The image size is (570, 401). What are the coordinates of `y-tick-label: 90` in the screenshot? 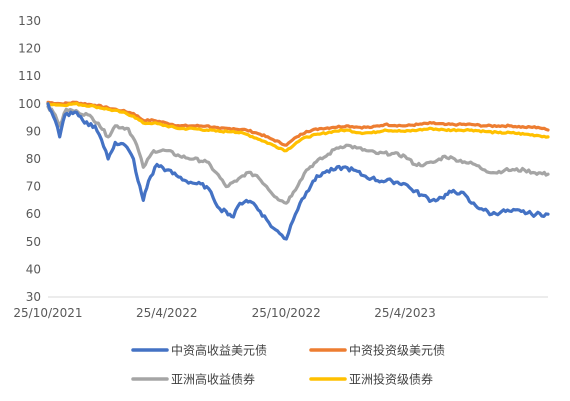 It's located at (33, 131).